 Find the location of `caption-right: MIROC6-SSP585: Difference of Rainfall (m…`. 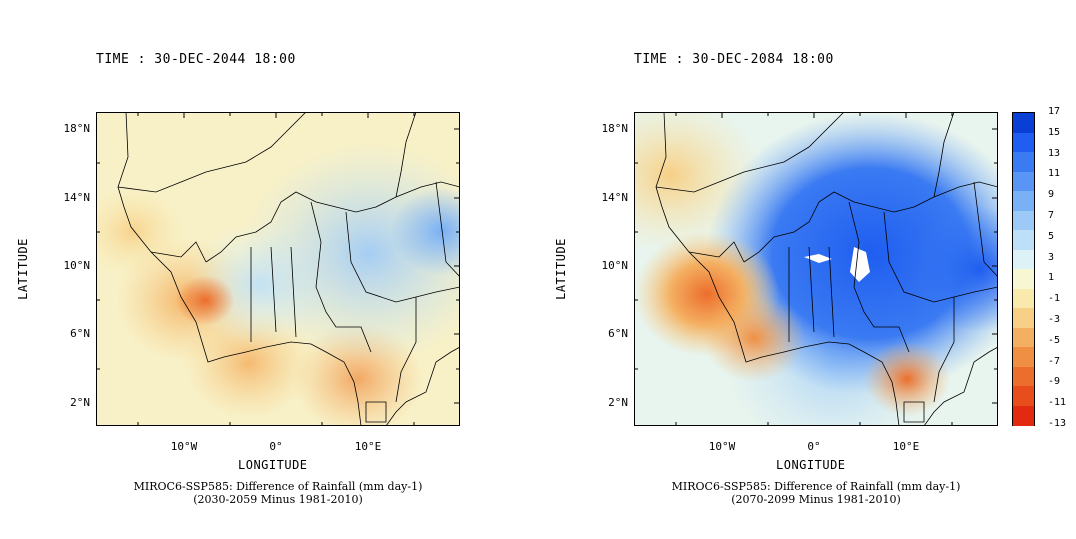

caption-right: MIROC6-SSP585: Difference of Rainfall (m… is located at coordinates (816, 493).